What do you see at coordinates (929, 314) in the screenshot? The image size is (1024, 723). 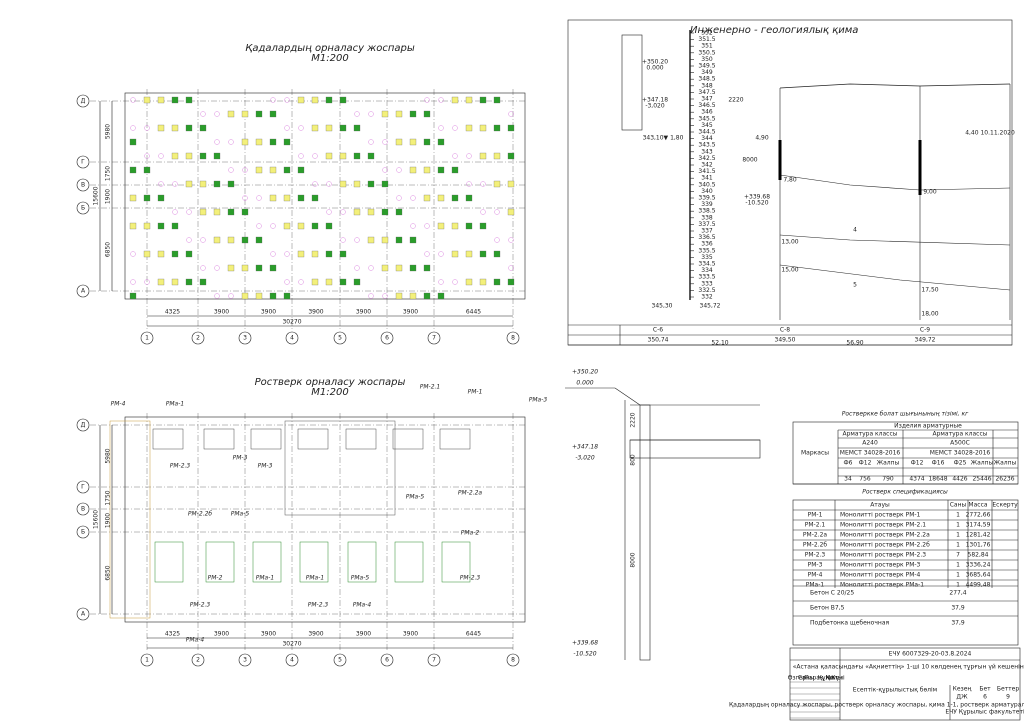 I see `geology-note: 18,00` at bounding box center [929, 314].